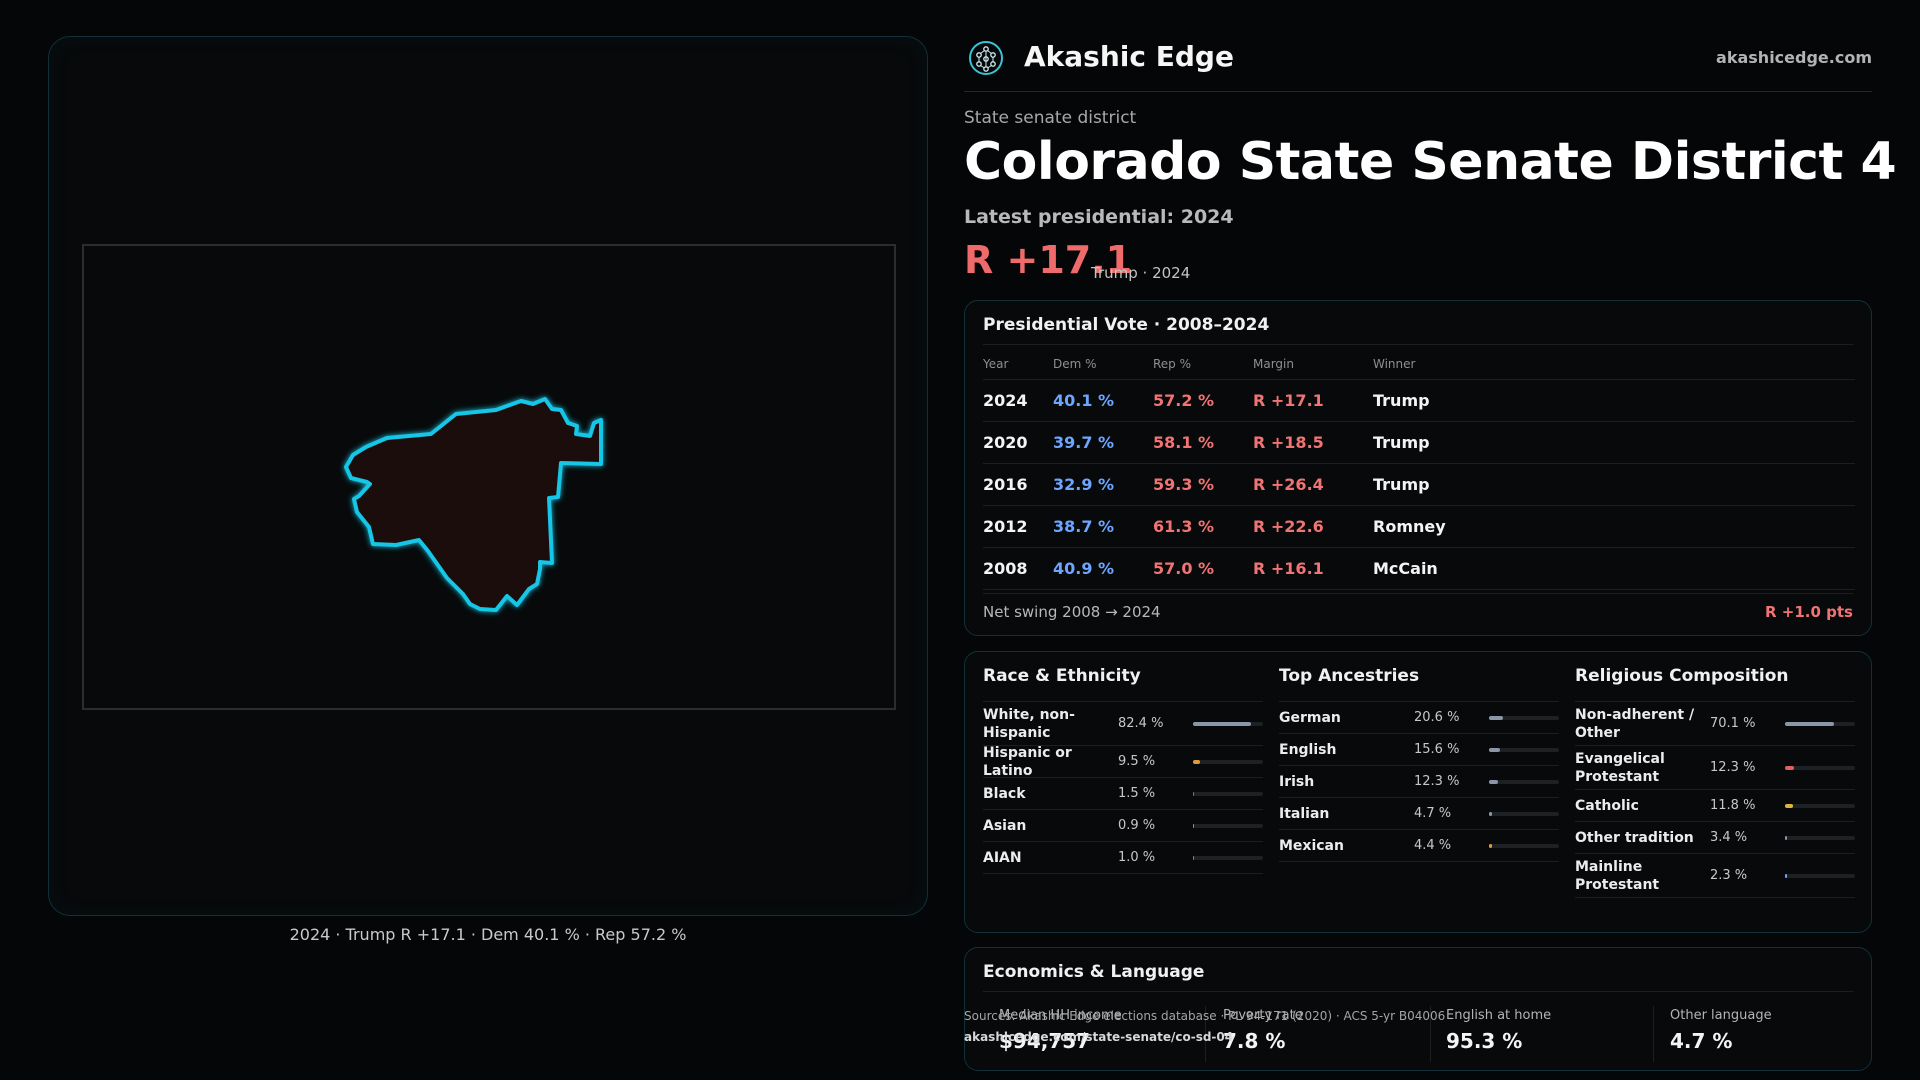 The image size is (1920, 1080). I want to click on page-title: Colorado State Senate District 4, so click(1430, 162).